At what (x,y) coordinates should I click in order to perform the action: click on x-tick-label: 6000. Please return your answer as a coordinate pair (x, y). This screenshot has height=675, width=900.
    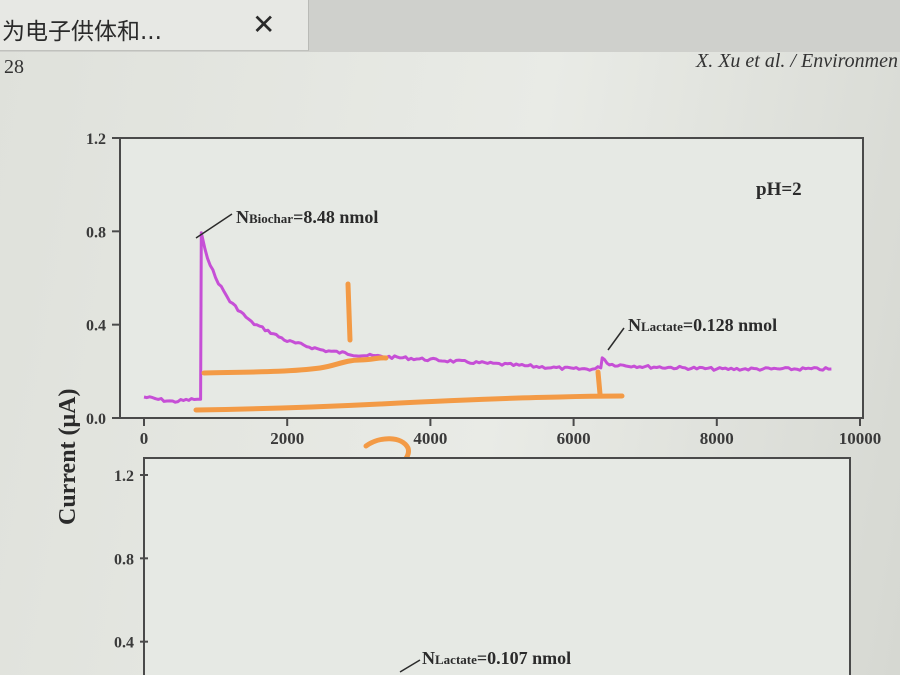
    Looking at the image, I should click on (574, 438).